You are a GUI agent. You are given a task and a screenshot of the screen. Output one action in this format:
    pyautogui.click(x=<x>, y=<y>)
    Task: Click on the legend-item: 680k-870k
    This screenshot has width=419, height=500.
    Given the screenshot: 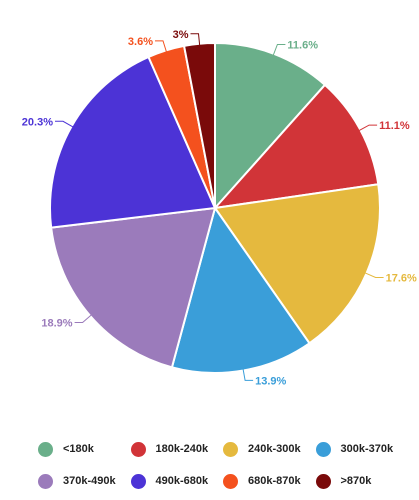 What is the action you would take?
    pyautogui.click(x=269, y=481)
    